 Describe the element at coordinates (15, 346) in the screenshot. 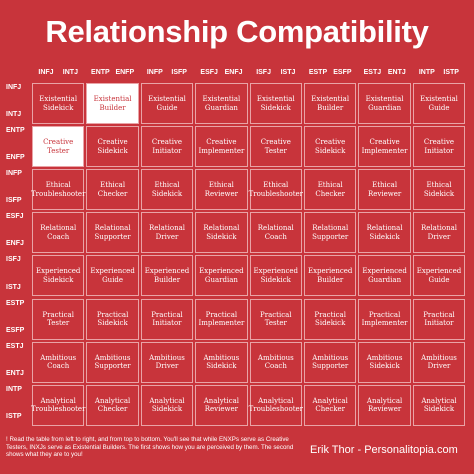

I see `row-header: ESTJ` at that location.